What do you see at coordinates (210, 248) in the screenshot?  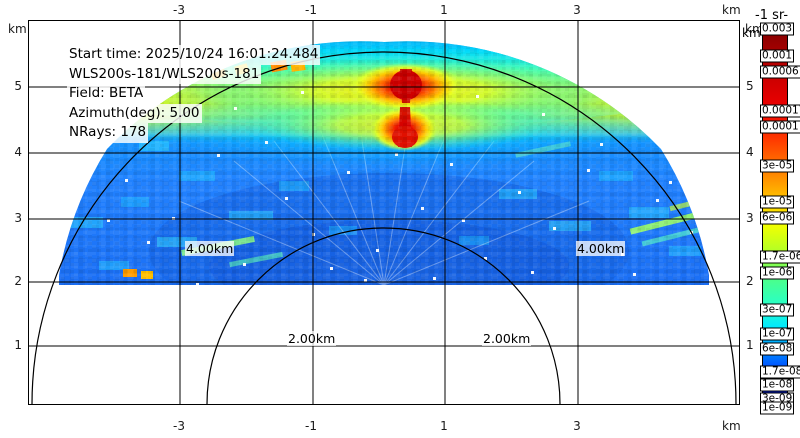 I see `range-ring-label-4km-left: 4.00km` at bounding box center [210, 248].